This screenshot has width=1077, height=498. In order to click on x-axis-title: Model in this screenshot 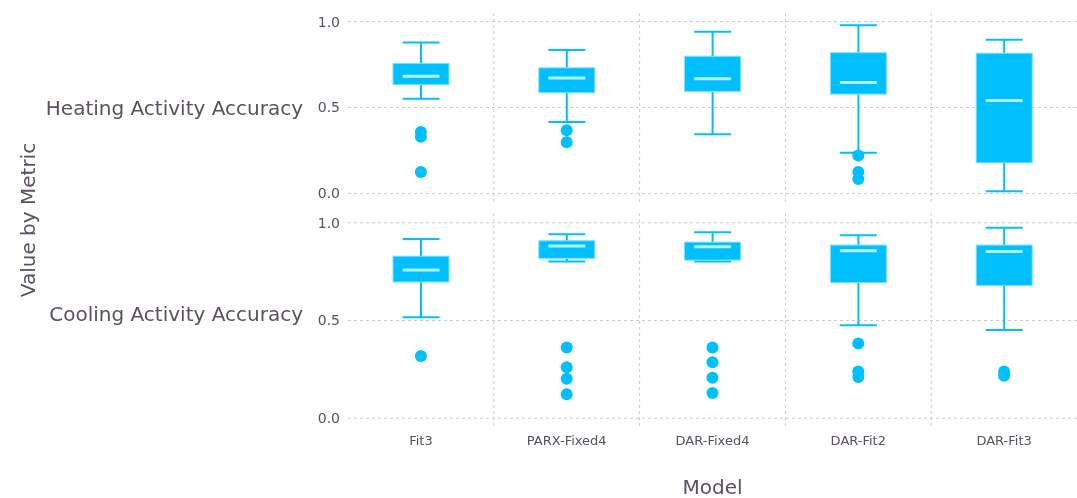, I will do `click(712, 486)`.